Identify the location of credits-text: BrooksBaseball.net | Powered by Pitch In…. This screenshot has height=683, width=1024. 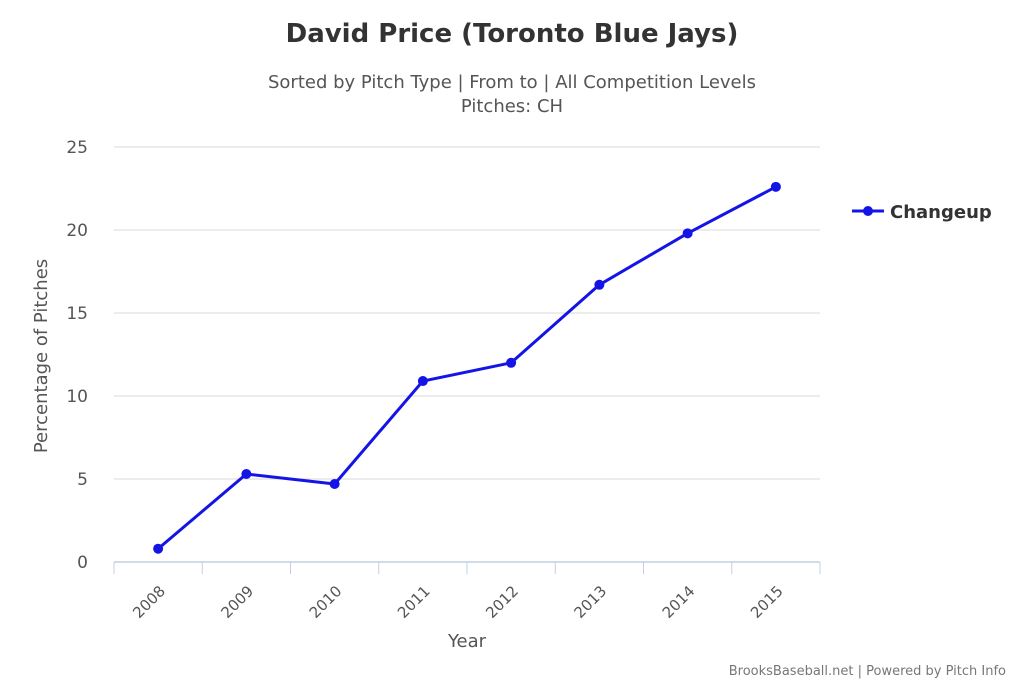
(867, 671).